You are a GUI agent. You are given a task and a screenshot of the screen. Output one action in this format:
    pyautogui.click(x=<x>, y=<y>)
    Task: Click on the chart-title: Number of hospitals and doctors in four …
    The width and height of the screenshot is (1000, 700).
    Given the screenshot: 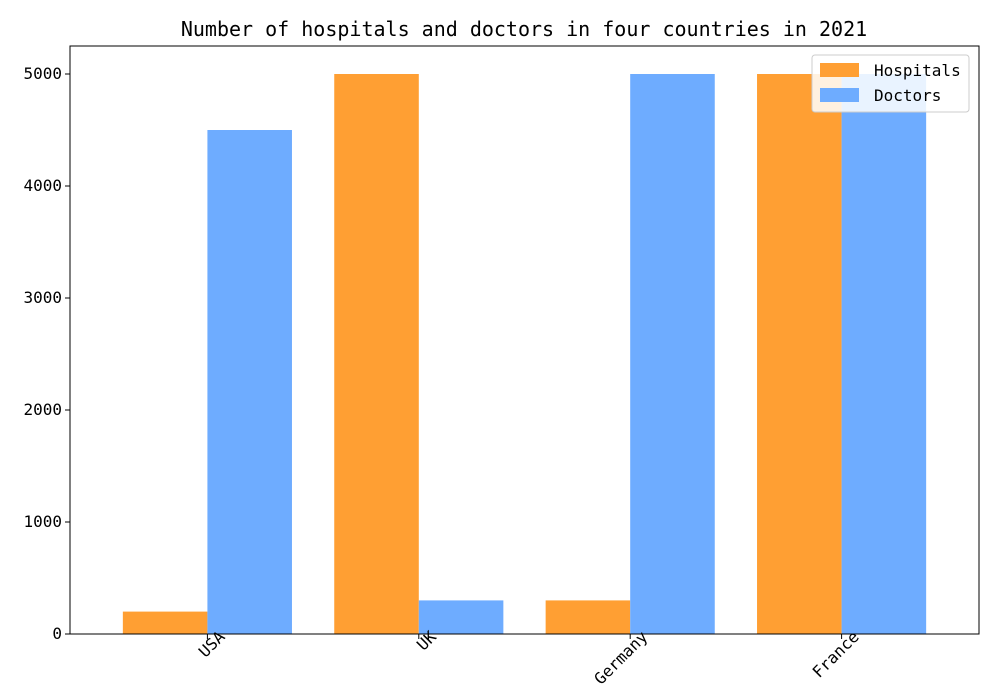 What is the action you would take?
    pyautogui.click(x=524, y=29)
    